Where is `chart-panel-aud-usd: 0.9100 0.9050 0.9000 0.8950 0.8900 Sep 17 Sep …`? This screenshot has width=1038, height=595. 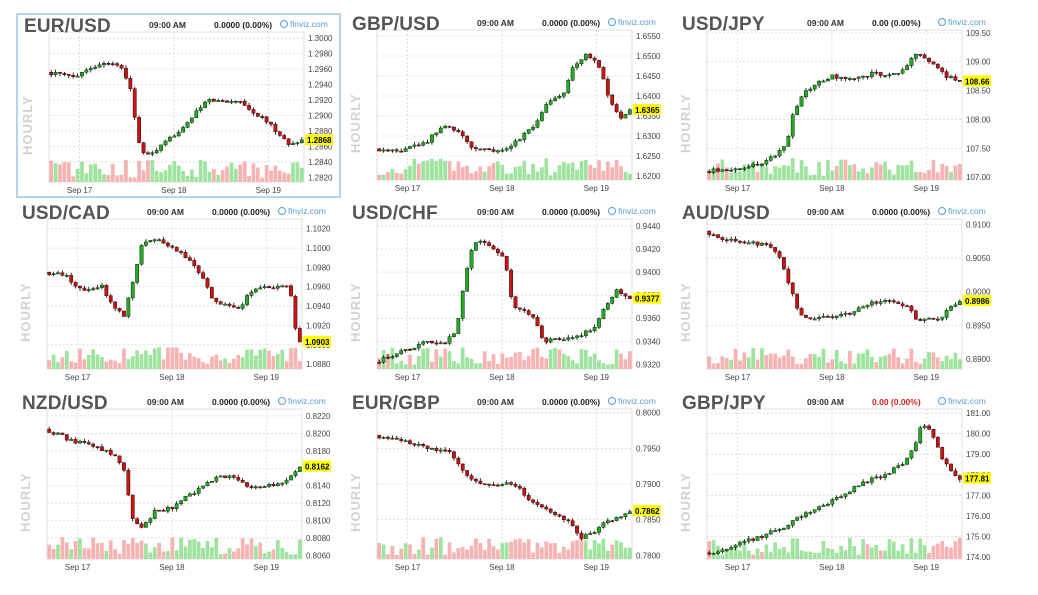
chart-panel-aud-usd: 0.9100 0.9050 0.9000 0.8950 0.8900 Sep 17 Sep … is located at coordinates (838, 294).